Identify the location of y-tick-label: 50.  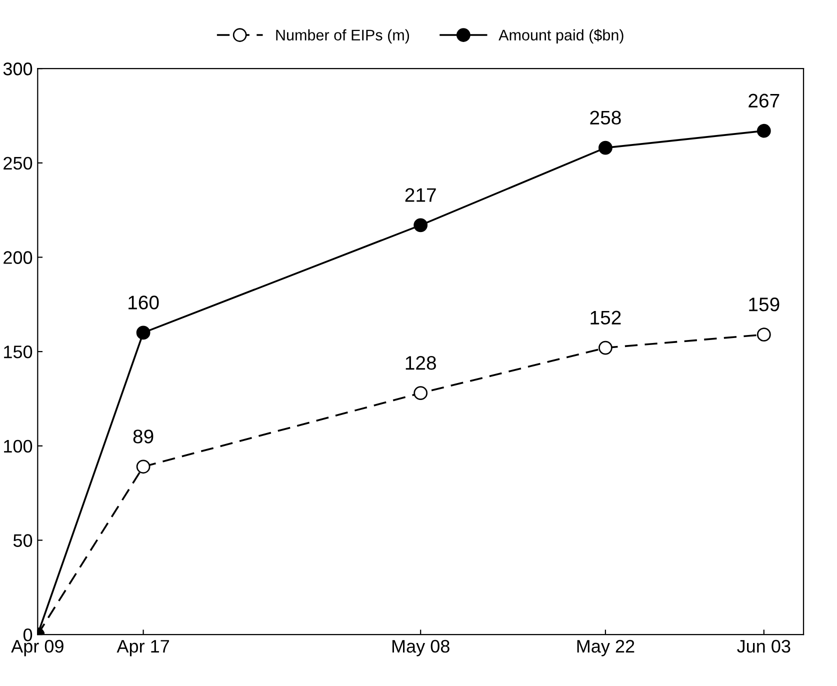
(22, 540).